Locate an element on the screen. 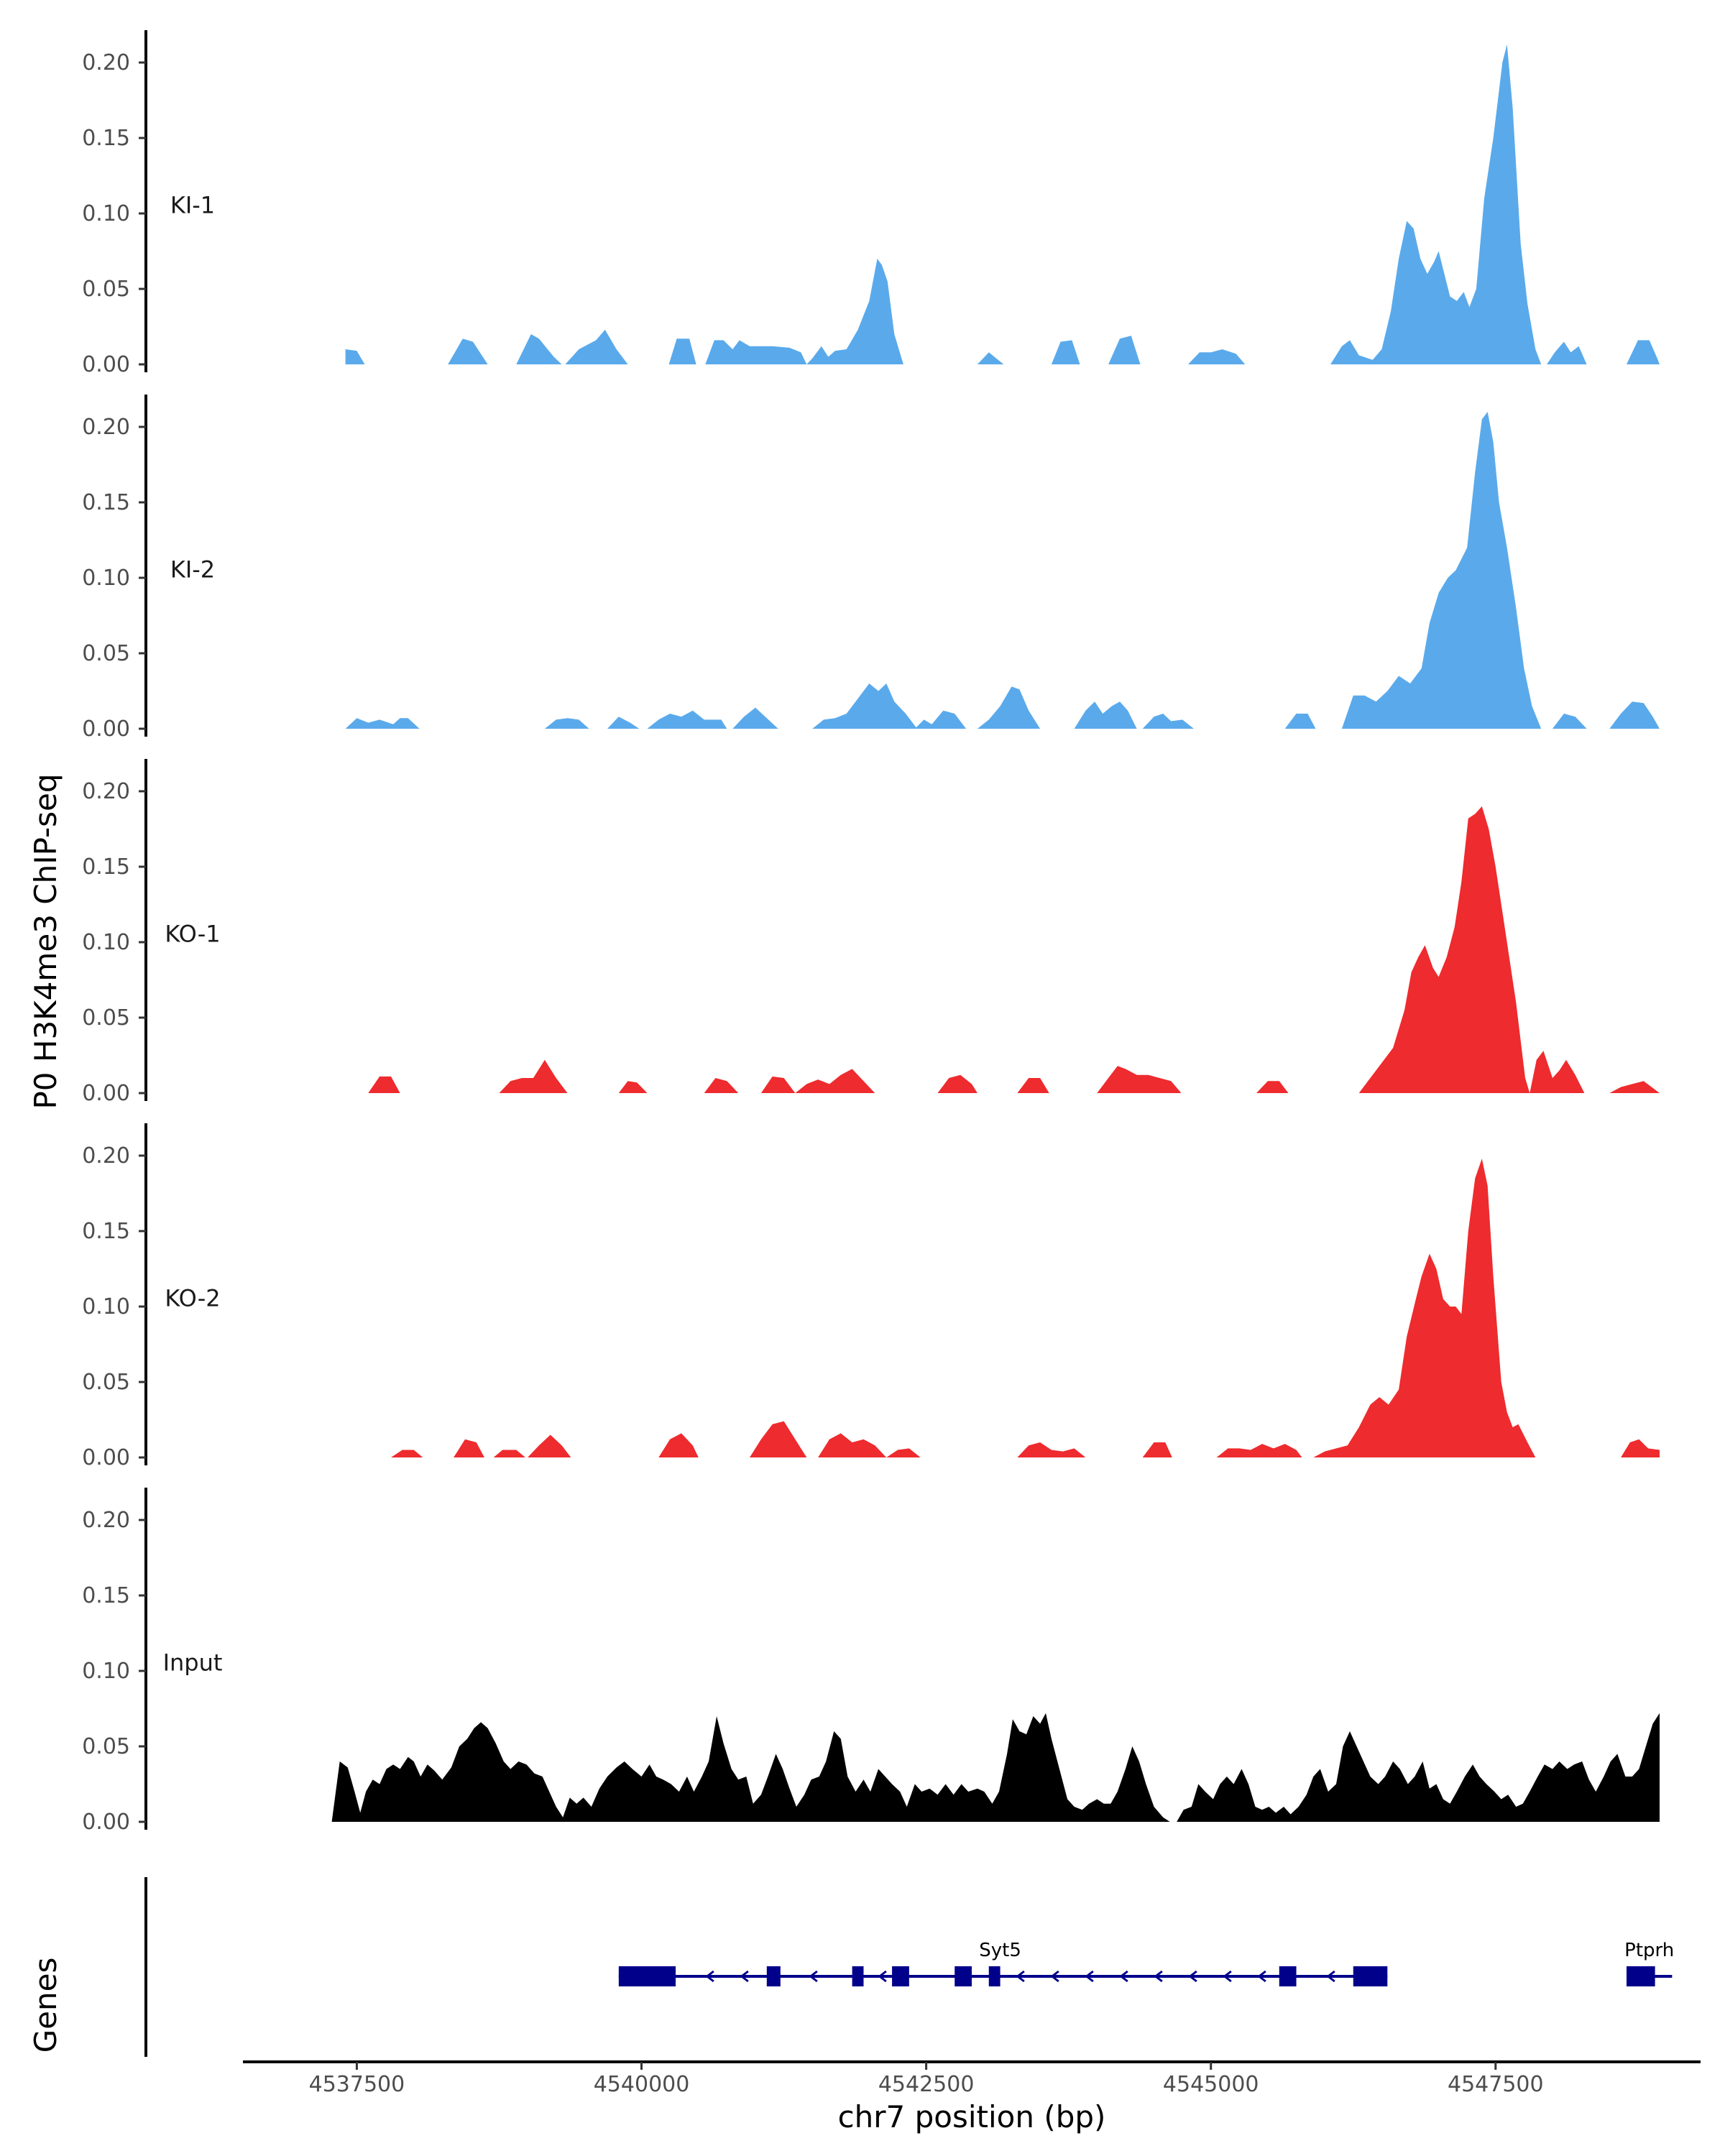  y-tick-label-ki-1-1: 0.05 is located at coordinates (106, 289).